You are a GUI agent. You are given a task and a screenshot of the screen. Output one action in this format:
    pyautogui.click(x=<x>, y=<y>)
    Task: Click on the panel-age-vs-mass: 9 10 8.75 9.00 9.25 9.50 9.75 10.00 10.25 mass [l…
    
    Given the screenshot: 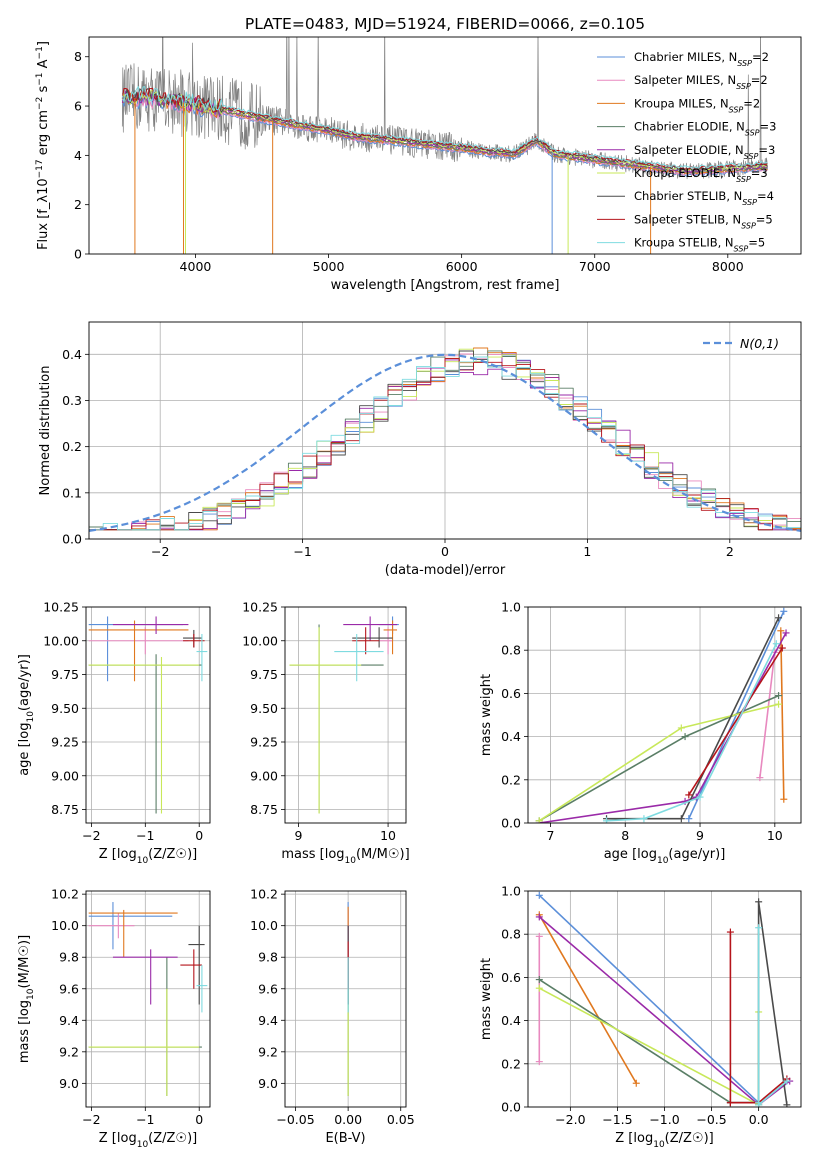 What is the action you would take?
    pyautogui.click(x=325, y=733)
    